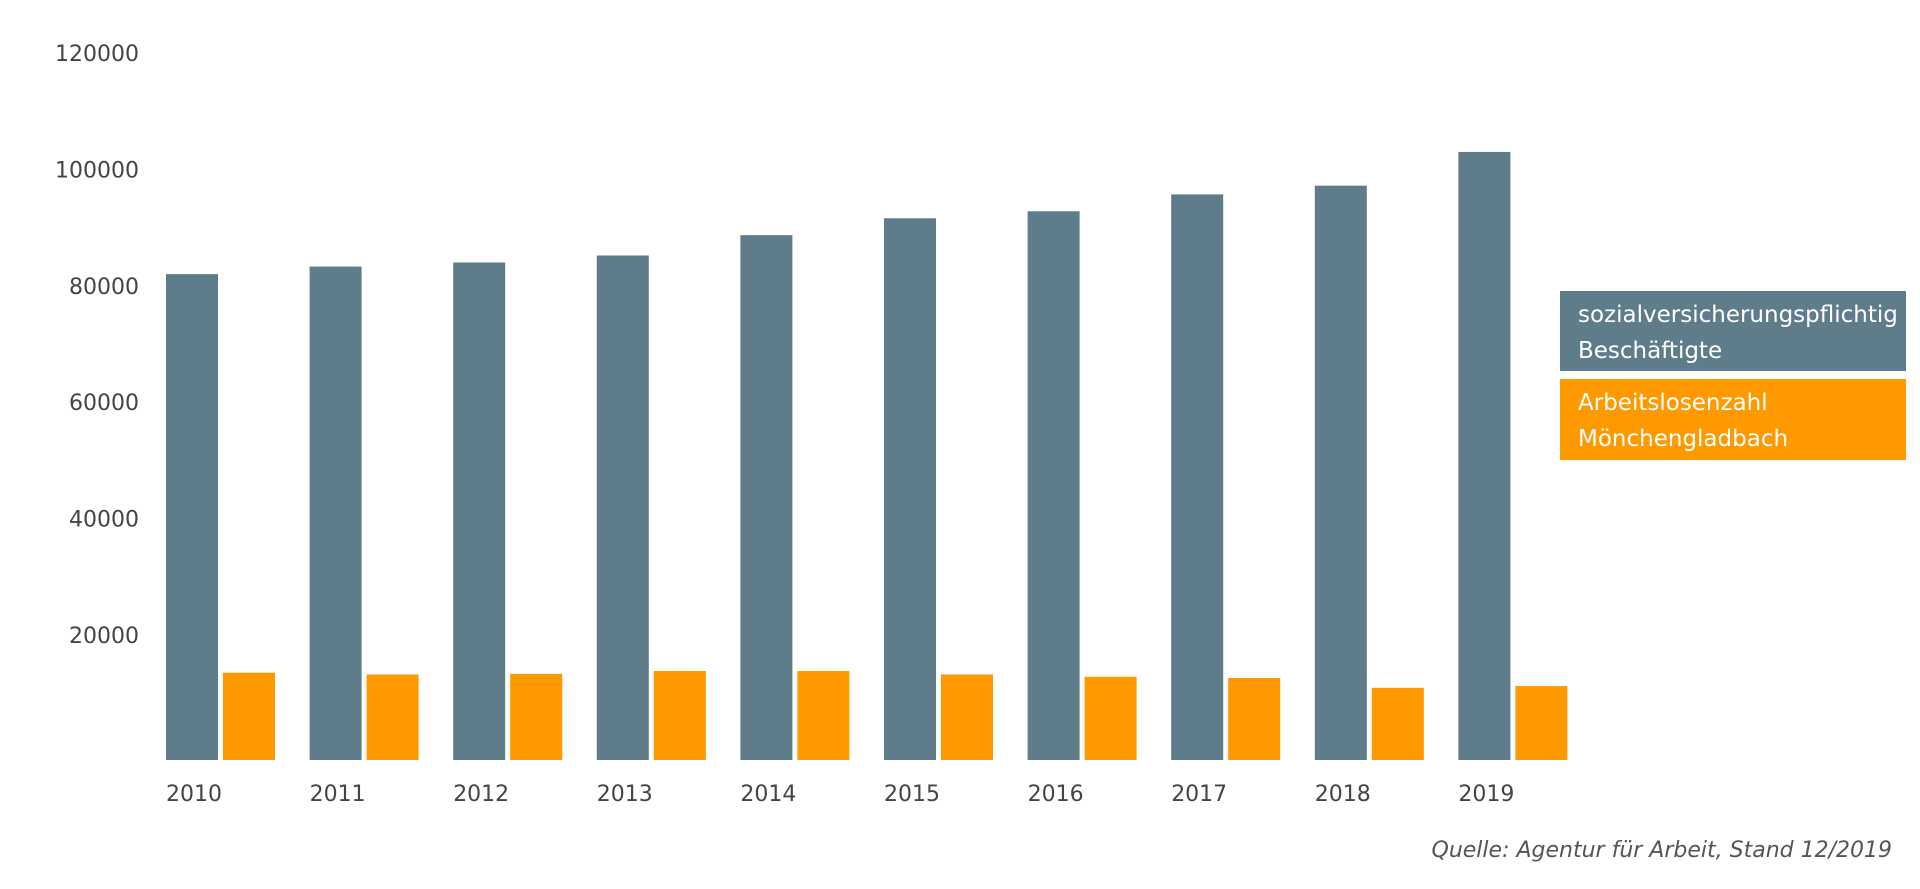 The image size is (1920, 889). I want to click on y-tick-label: 20000, so click(104, 636).